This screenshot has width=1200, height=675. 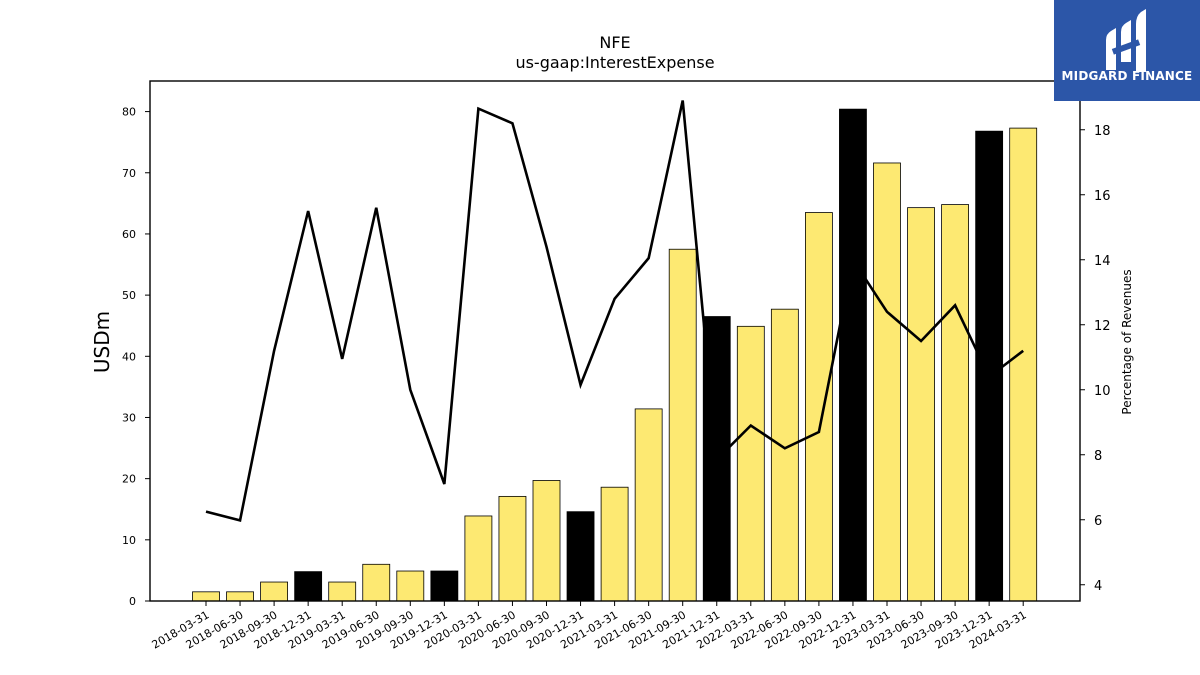 I want to click on y2-tick-label: 18, so click(x=1102, y=131).